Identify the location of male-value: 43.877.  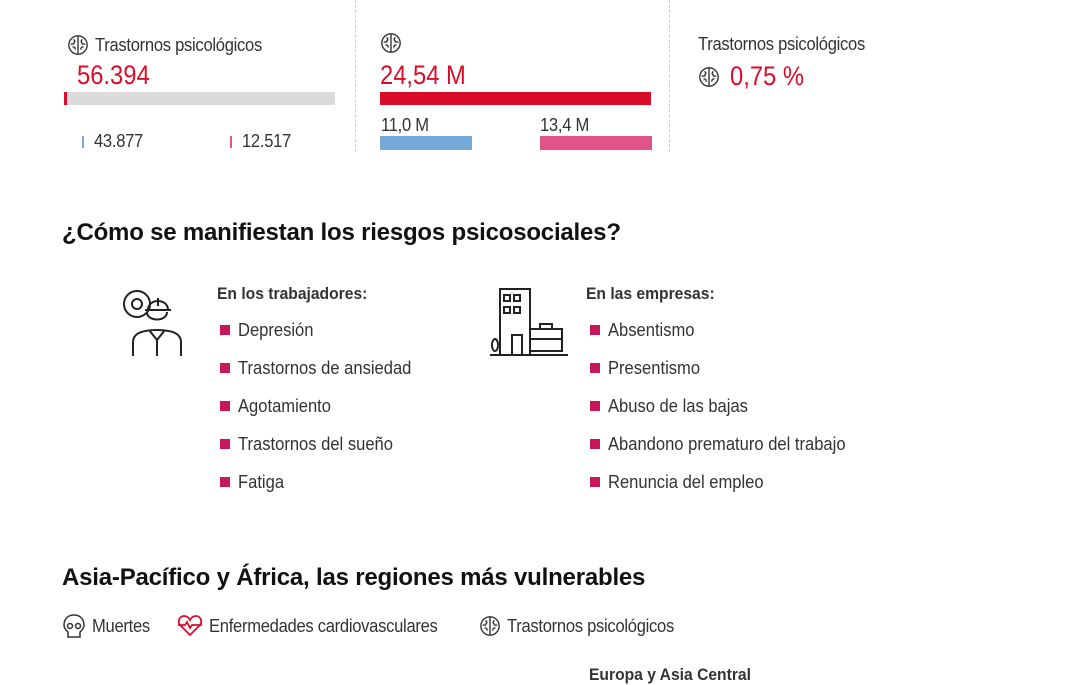
(119, 141).